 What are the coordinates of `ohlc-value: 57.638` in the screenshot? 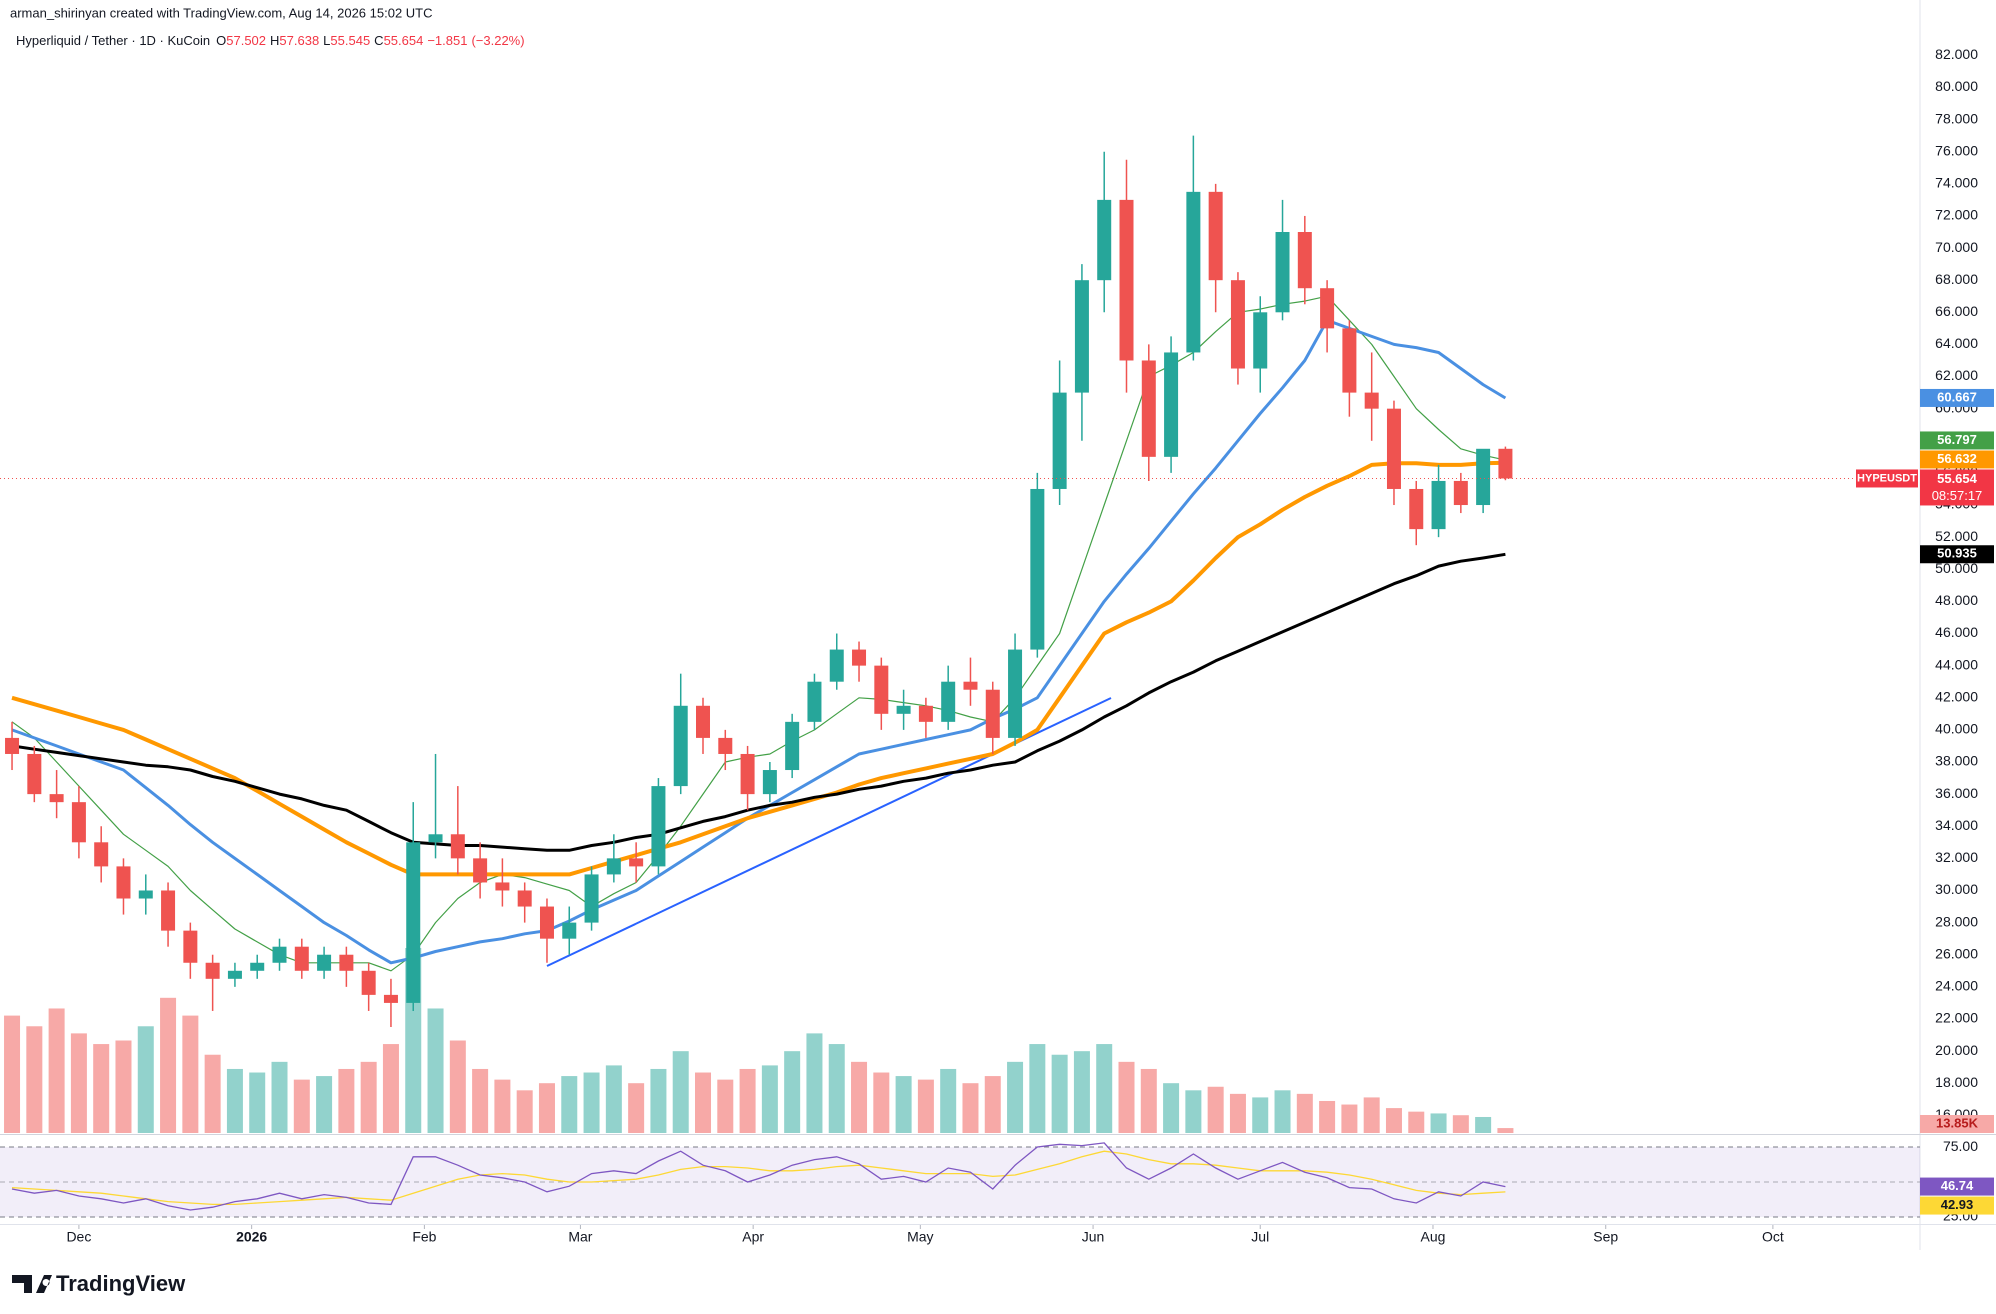 It's located at (299, 40).